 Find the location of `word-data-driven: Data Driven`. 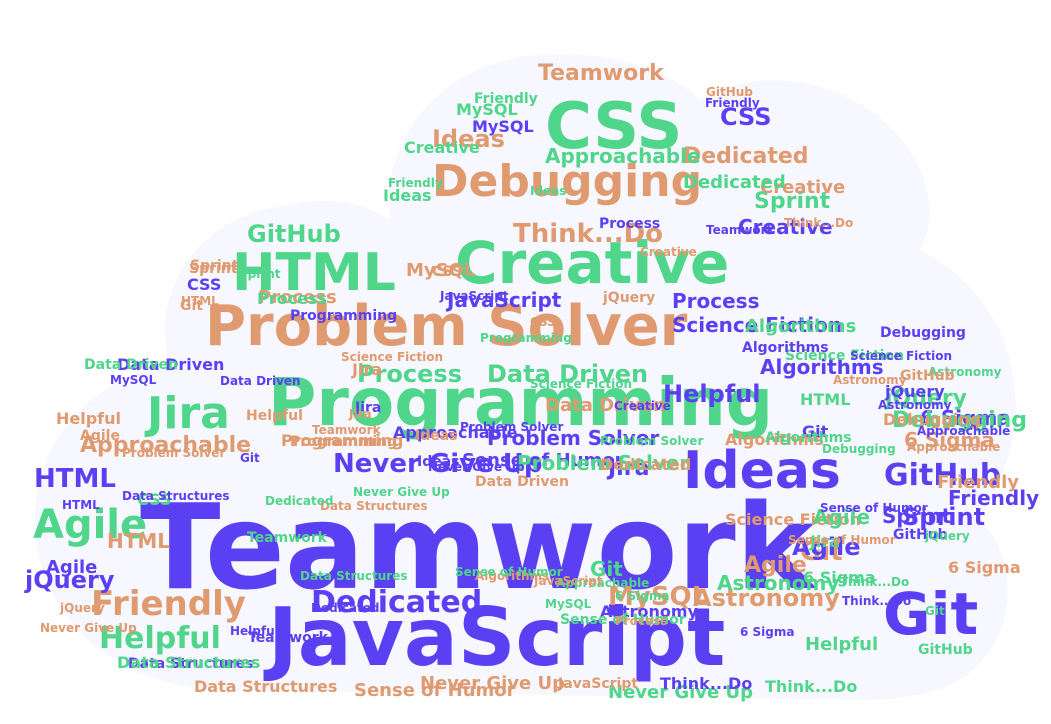

word-data-driven: Data Driven is located at coordinates (260, 381).